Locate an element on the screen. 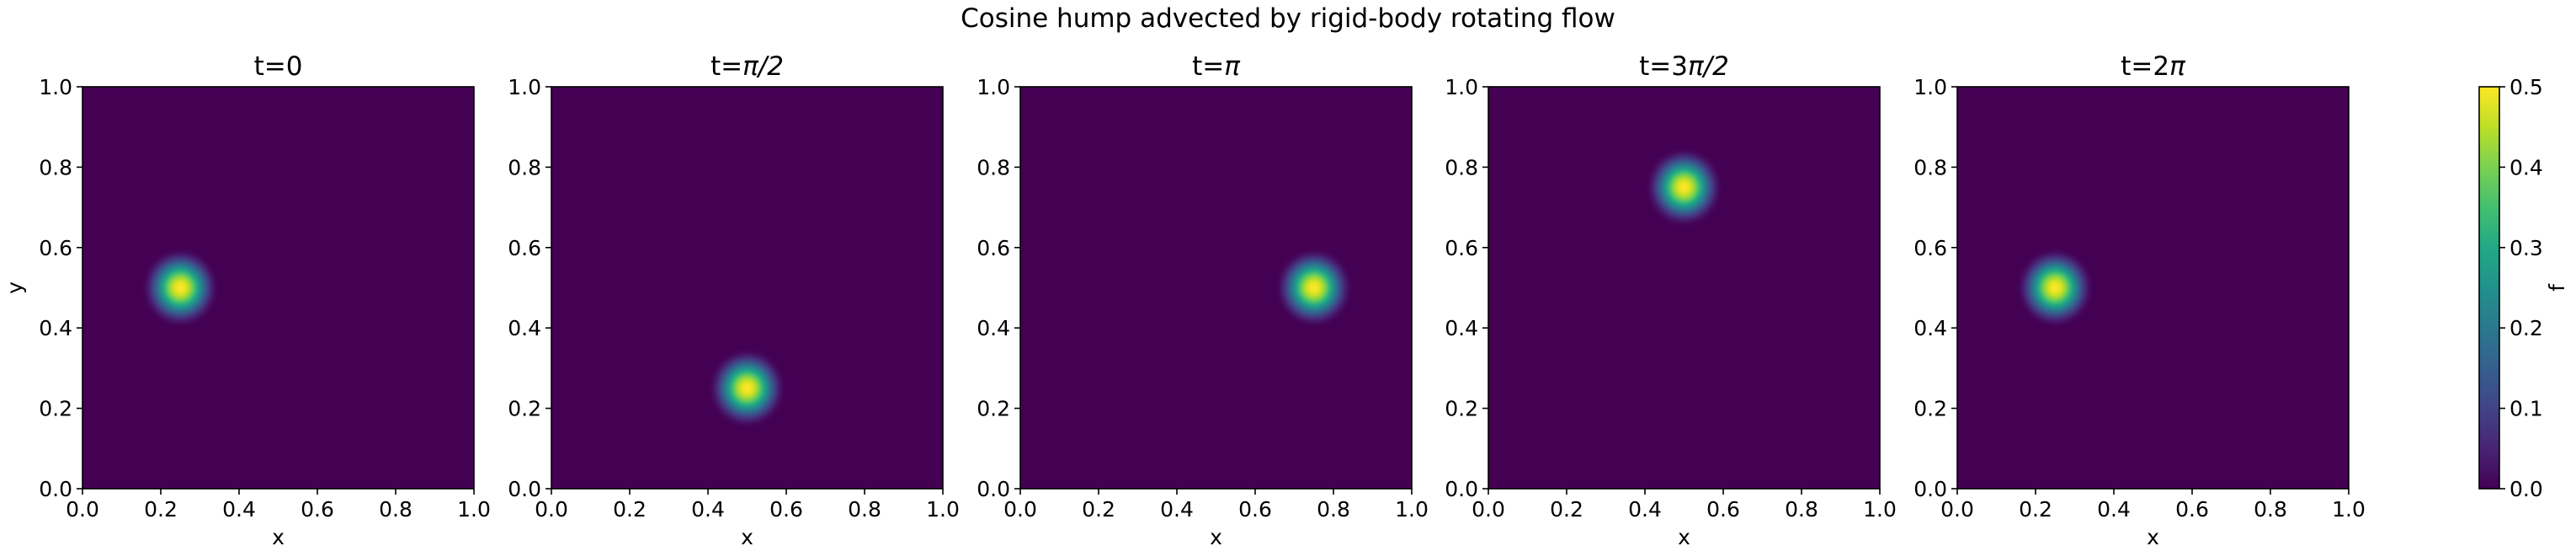 The image size is (2576, 546). y-axis-label: y is located at coordinates (15, 287).